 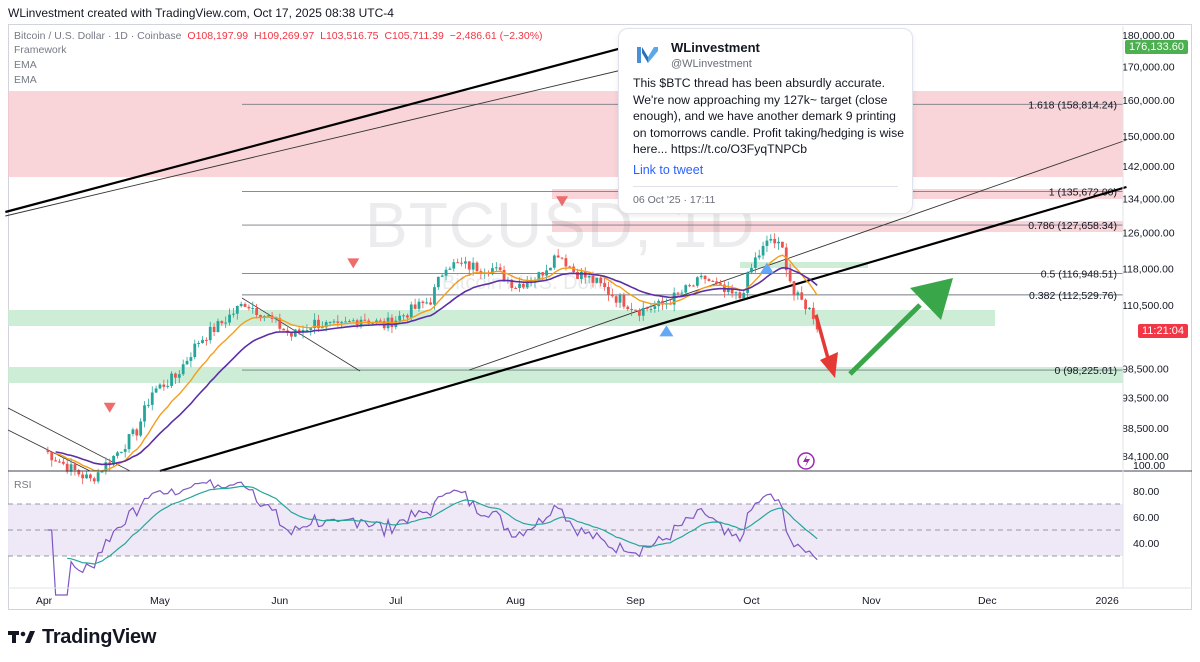 I want to click on time-axis-tick: May, so click(x=160, y=601).